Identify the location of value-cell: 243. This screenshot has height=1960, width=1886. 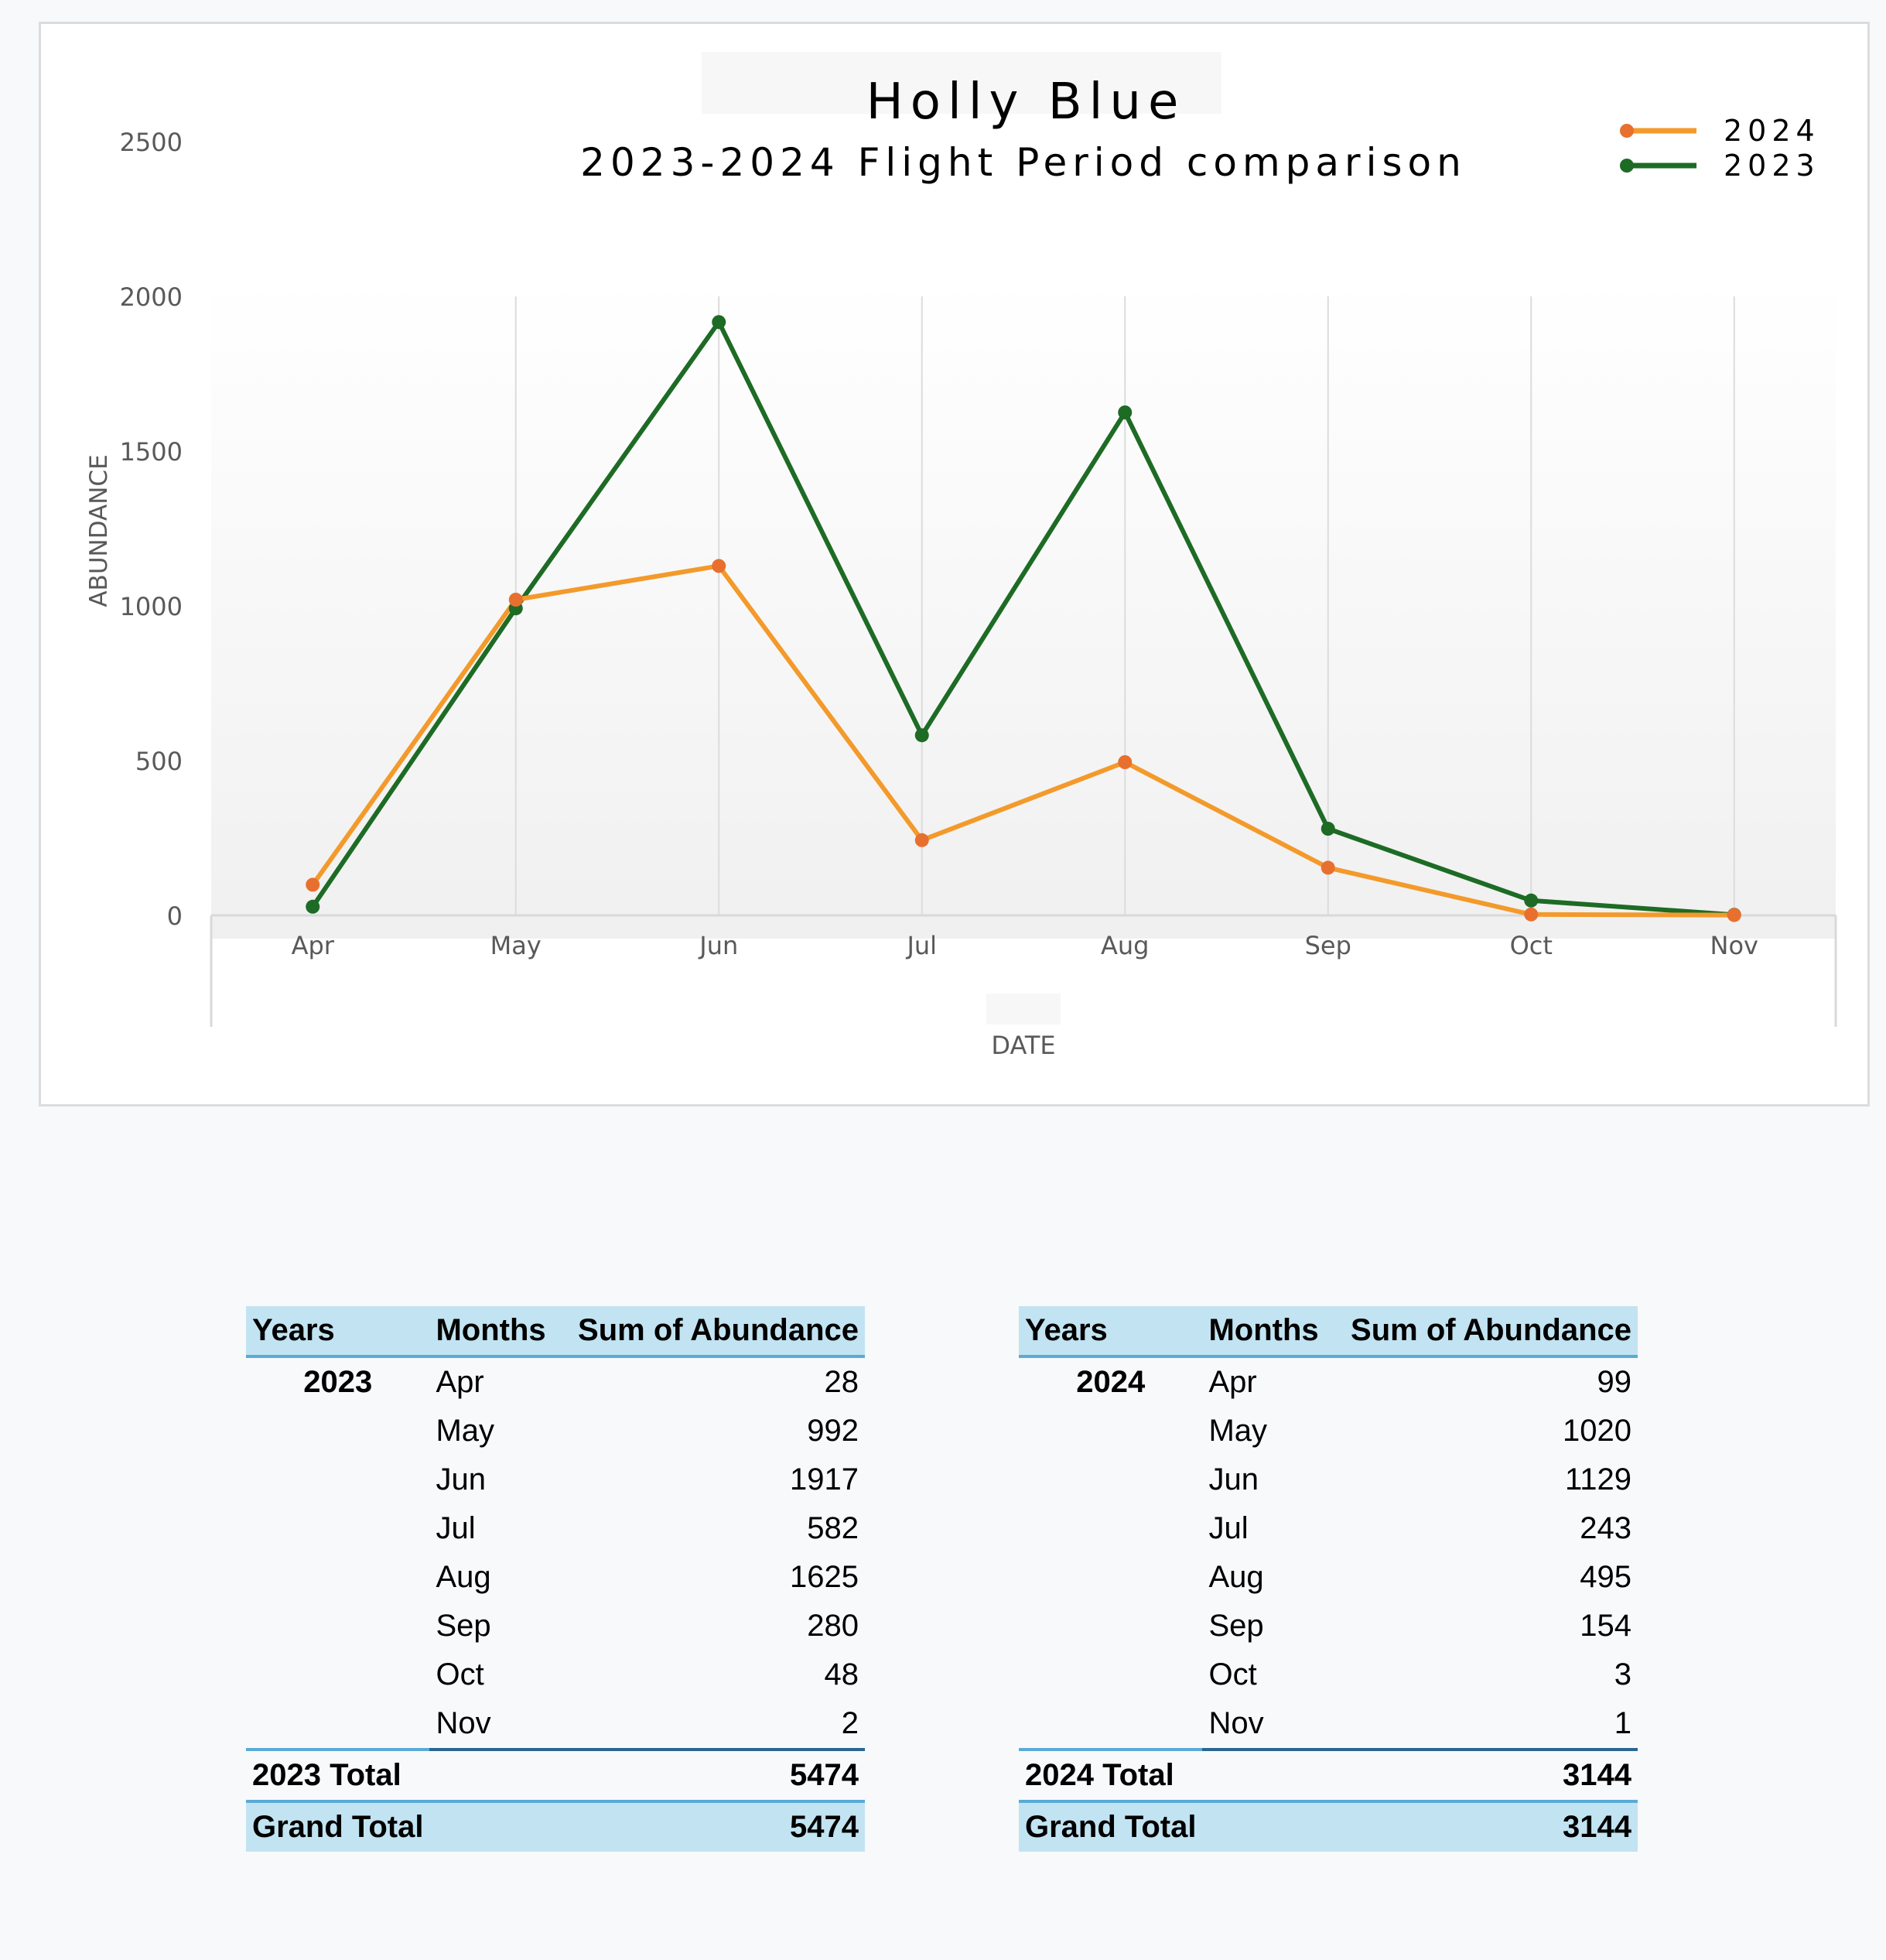
(1606, 1528).